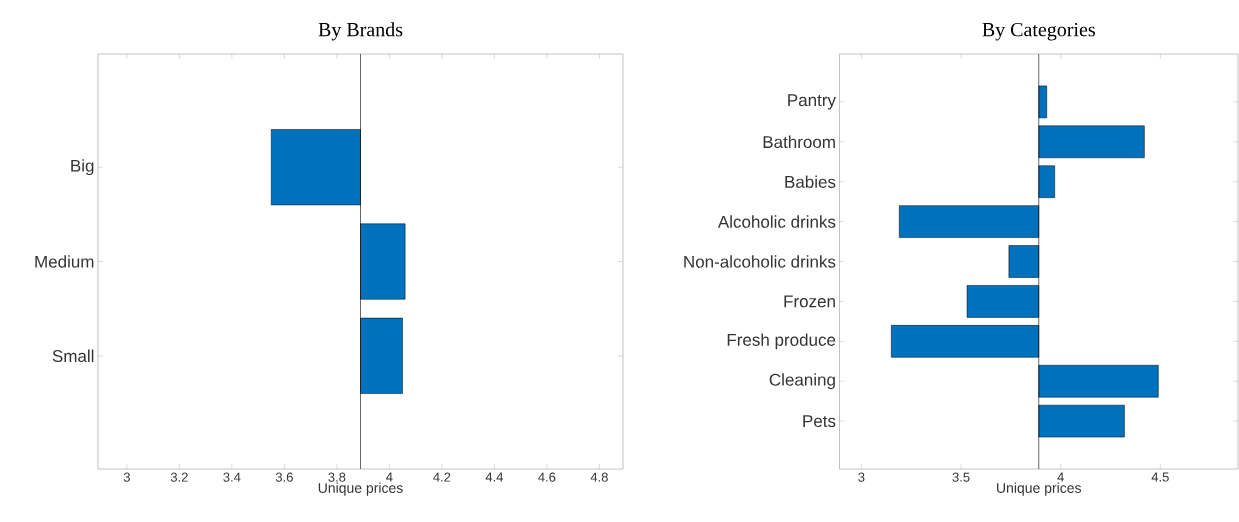 The width and height of the screenshot is (1239, 522). Describe the element at coordinates (776, 221) in the screenshot. I see `y-tick-label: Alcoholic drinks` at that location.